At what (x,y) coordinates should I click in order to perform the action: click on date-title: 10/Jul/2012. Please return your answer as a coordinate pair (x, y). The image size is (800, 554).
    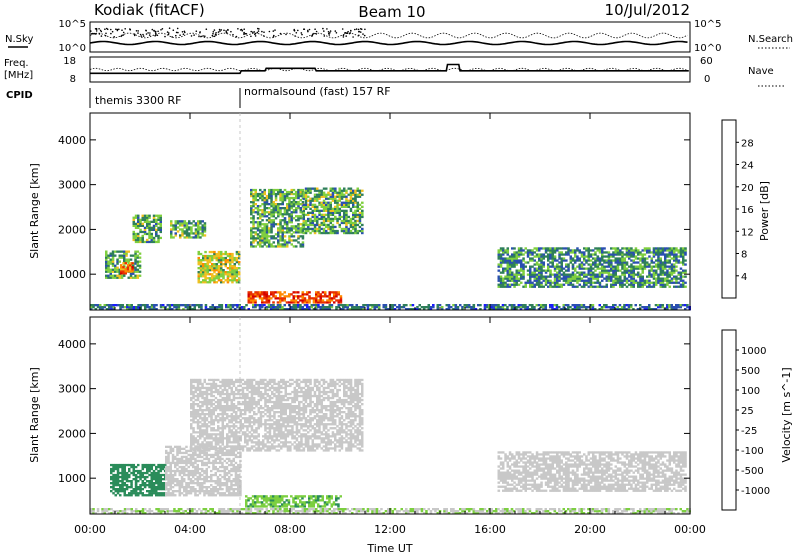
    Looking at the image, I should click on (647, 10).